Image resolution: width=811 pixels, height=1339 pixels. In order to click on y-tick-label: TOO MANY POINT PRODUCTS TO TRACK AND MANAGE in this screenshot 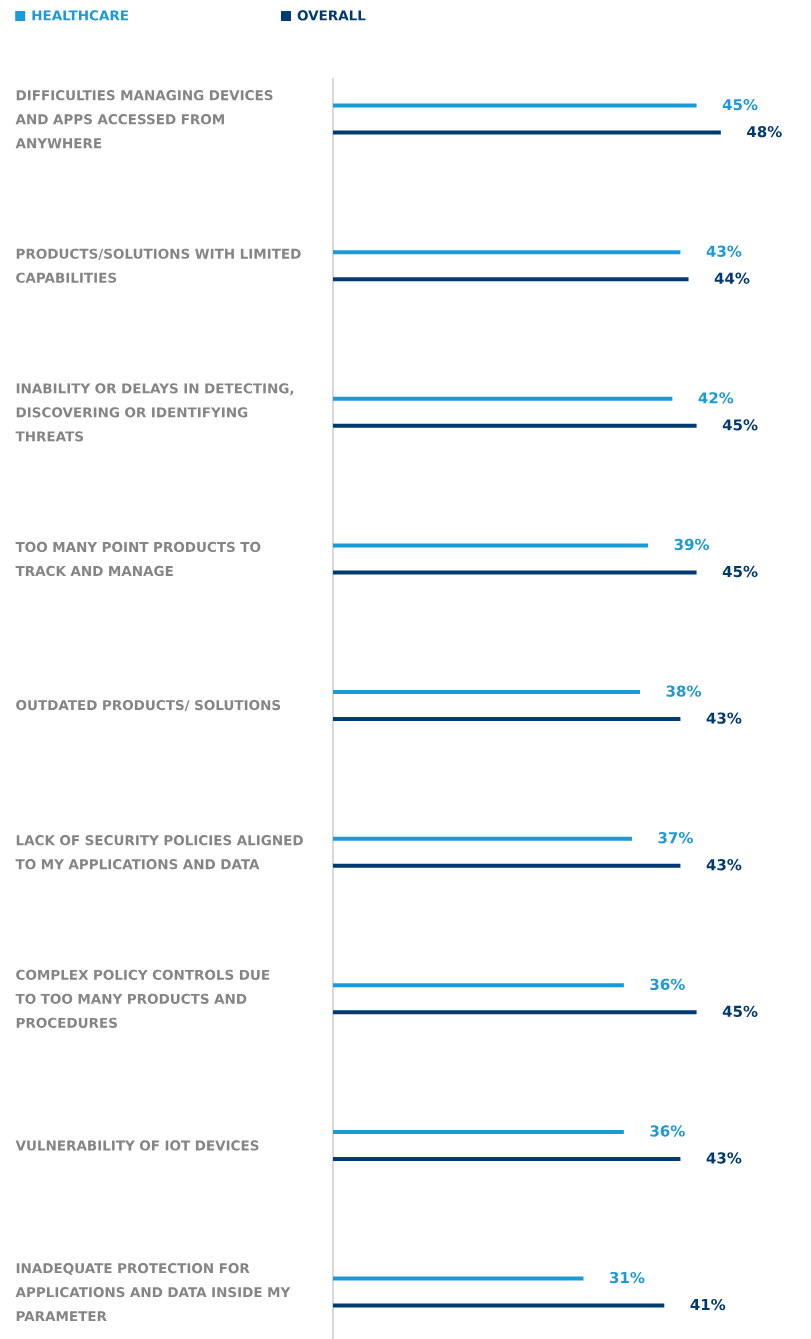, I will do `click(138, 559)`.